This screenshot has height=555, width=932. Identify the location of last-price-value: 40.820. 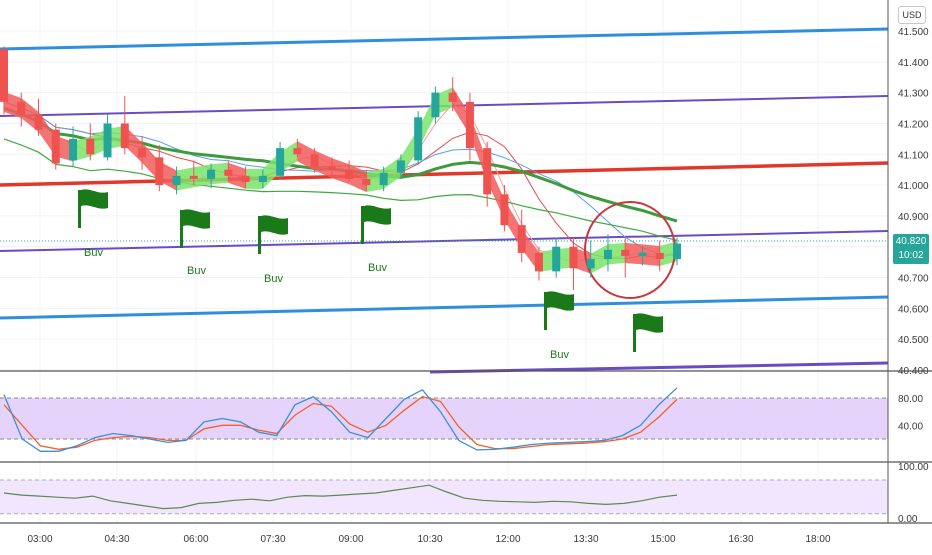
(911, 241).